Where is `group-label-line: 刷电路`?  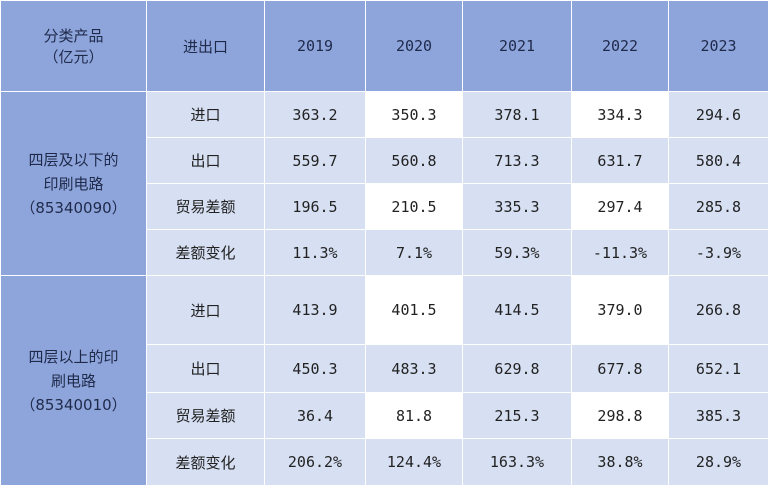 group-label-line: 刷电路 is located at coordinates (73, 380).